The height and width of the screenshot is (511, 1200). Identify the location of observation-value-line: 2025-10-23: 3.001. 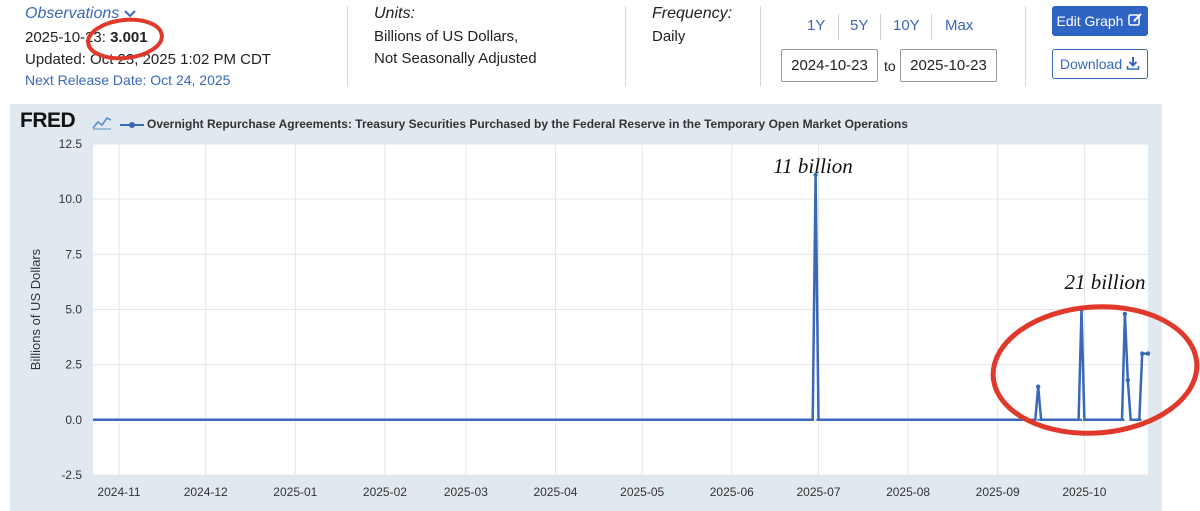
(86, 37).